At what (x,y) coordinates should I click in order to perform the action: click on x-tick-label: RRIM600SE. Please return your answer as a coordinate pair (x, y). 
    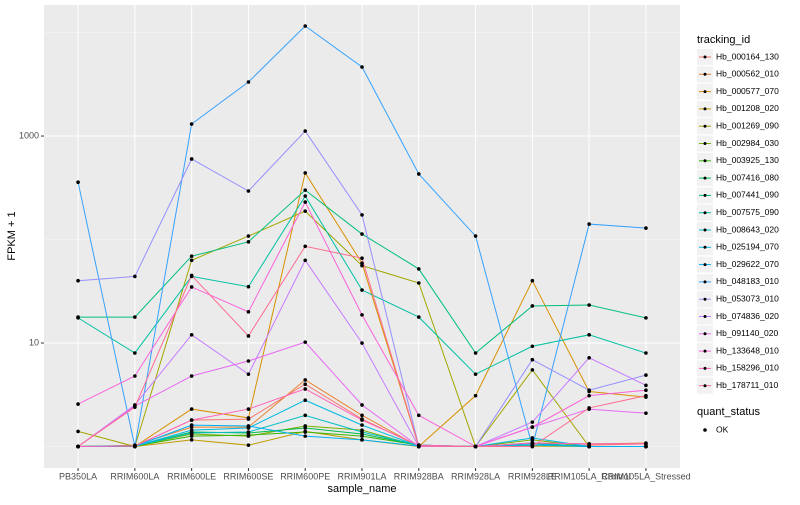
    Looking at the image, I should click on (248, 476).